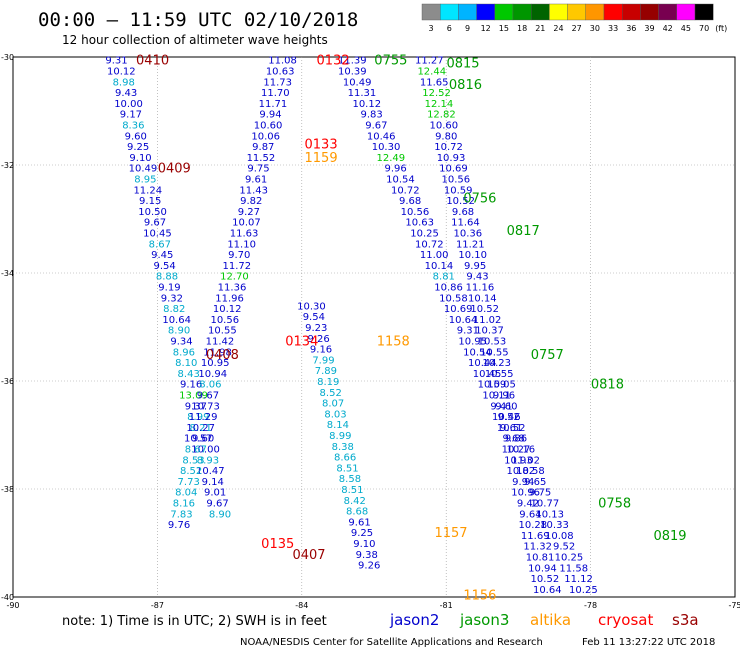 The height and width of the screenshot is (650, 740). I want to click on timestamp-text: Feb 11 13:27:22 UTC 2018, so click(648, 642).